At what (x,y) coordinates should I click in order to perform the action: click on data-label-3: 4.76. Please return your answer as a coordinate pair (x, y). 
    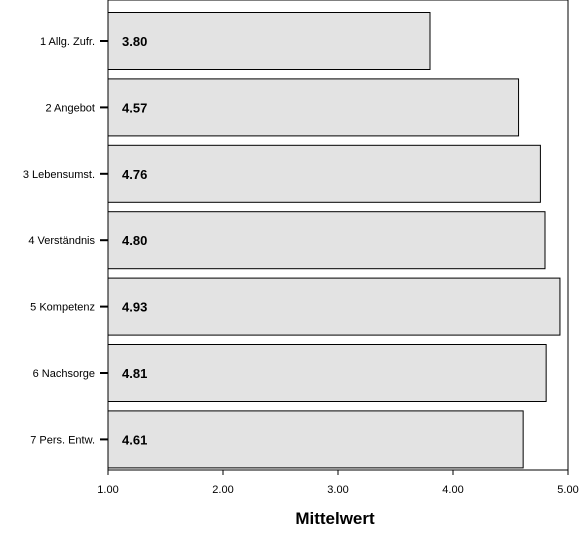
    Looking at the image, I should click on (134, 174).